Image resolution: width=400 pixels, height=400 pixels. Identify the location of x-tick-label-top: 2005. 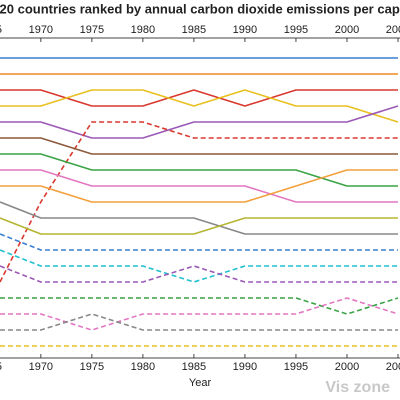
(393, 30).